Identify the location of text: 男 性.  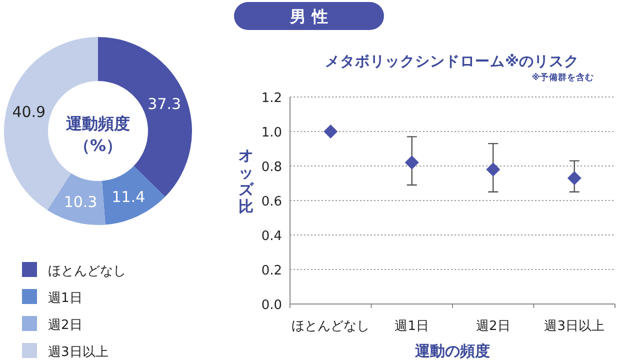
(308, 16).